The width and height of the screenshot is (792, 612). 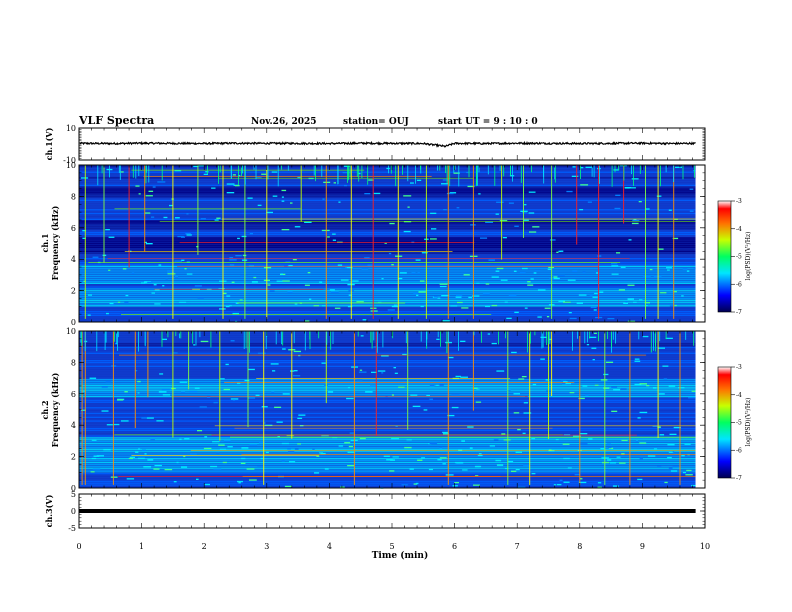 What do you see at coordinates (734, 423) in the screenshot?
I see `ch2-colorbar: -3 -4 -5 -6 -7 log(PSD)(V²/Hz)` at bounding box center [734, 423].